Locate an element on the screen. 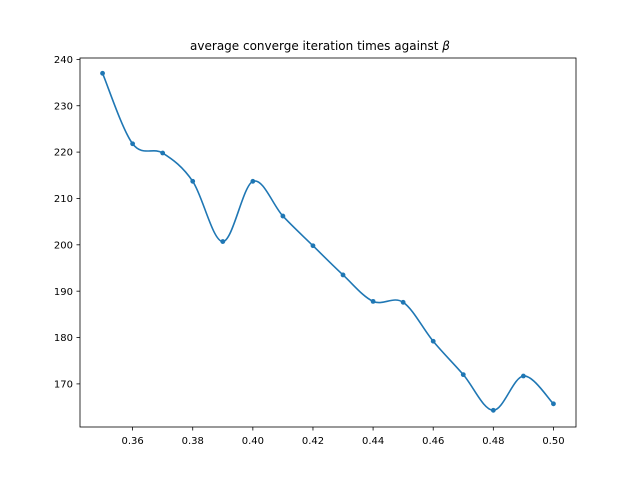  x-tick-label: 0.48 is located at coordinates (493, 441).